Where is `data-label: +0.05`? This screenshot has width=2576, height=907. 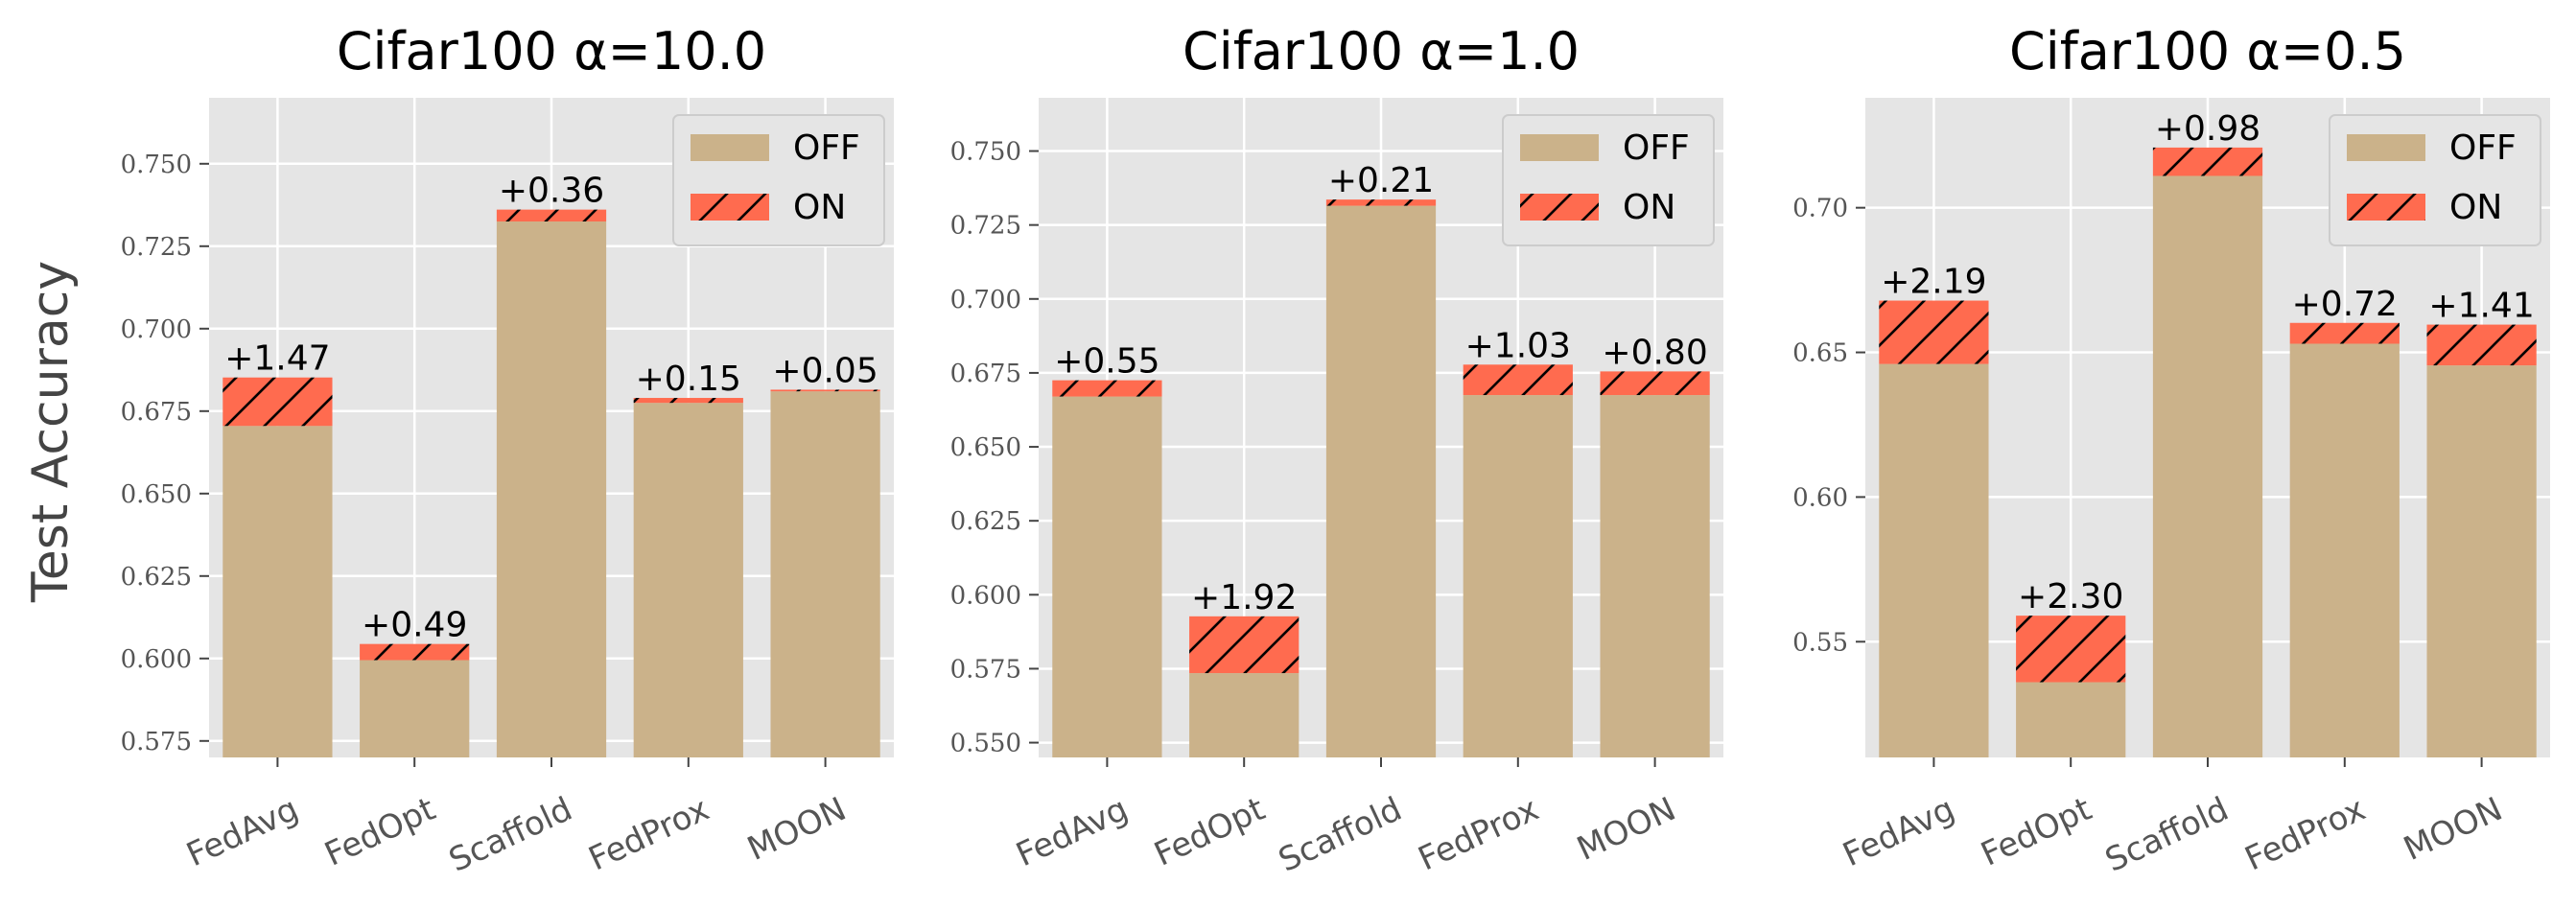 data-label: +0.05 is located at coordinates (825, 370).